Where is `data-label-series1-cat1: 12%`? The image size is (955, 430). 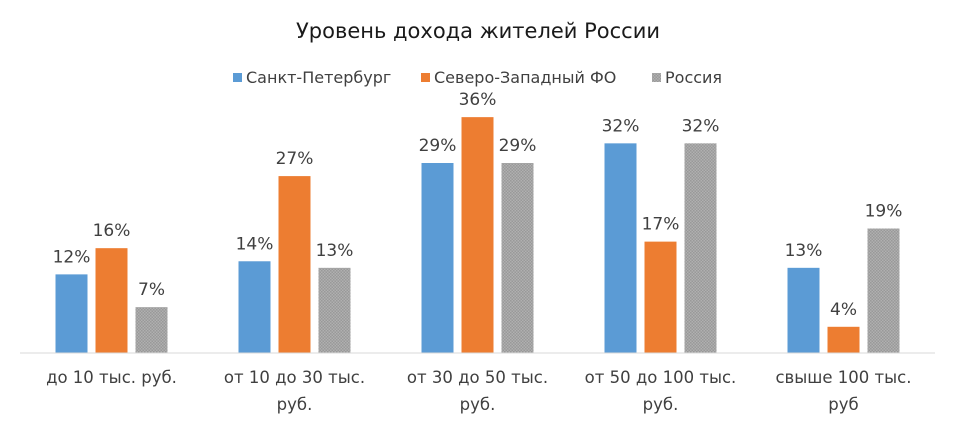
data-label-series1-cat1: 12% is located at coordinates (72, 257).